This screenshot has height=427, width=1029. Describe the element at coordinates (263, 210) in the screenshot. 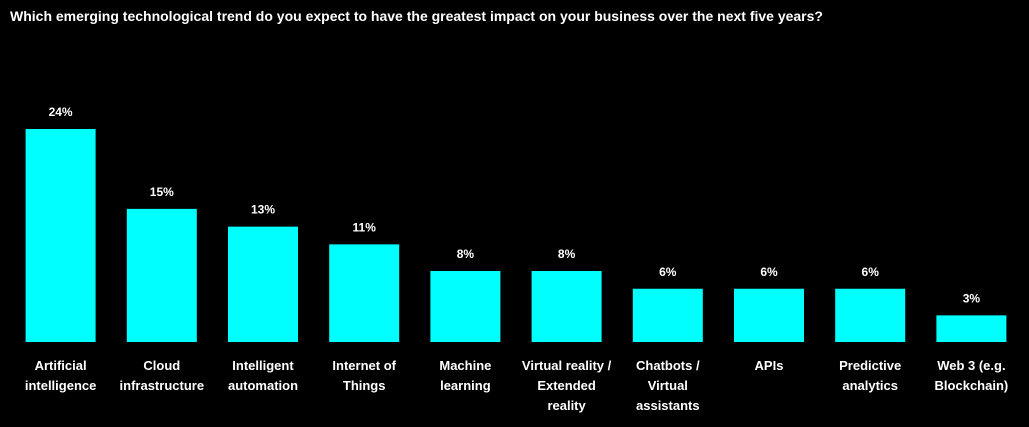

I see `value-label: 13%` at that location.